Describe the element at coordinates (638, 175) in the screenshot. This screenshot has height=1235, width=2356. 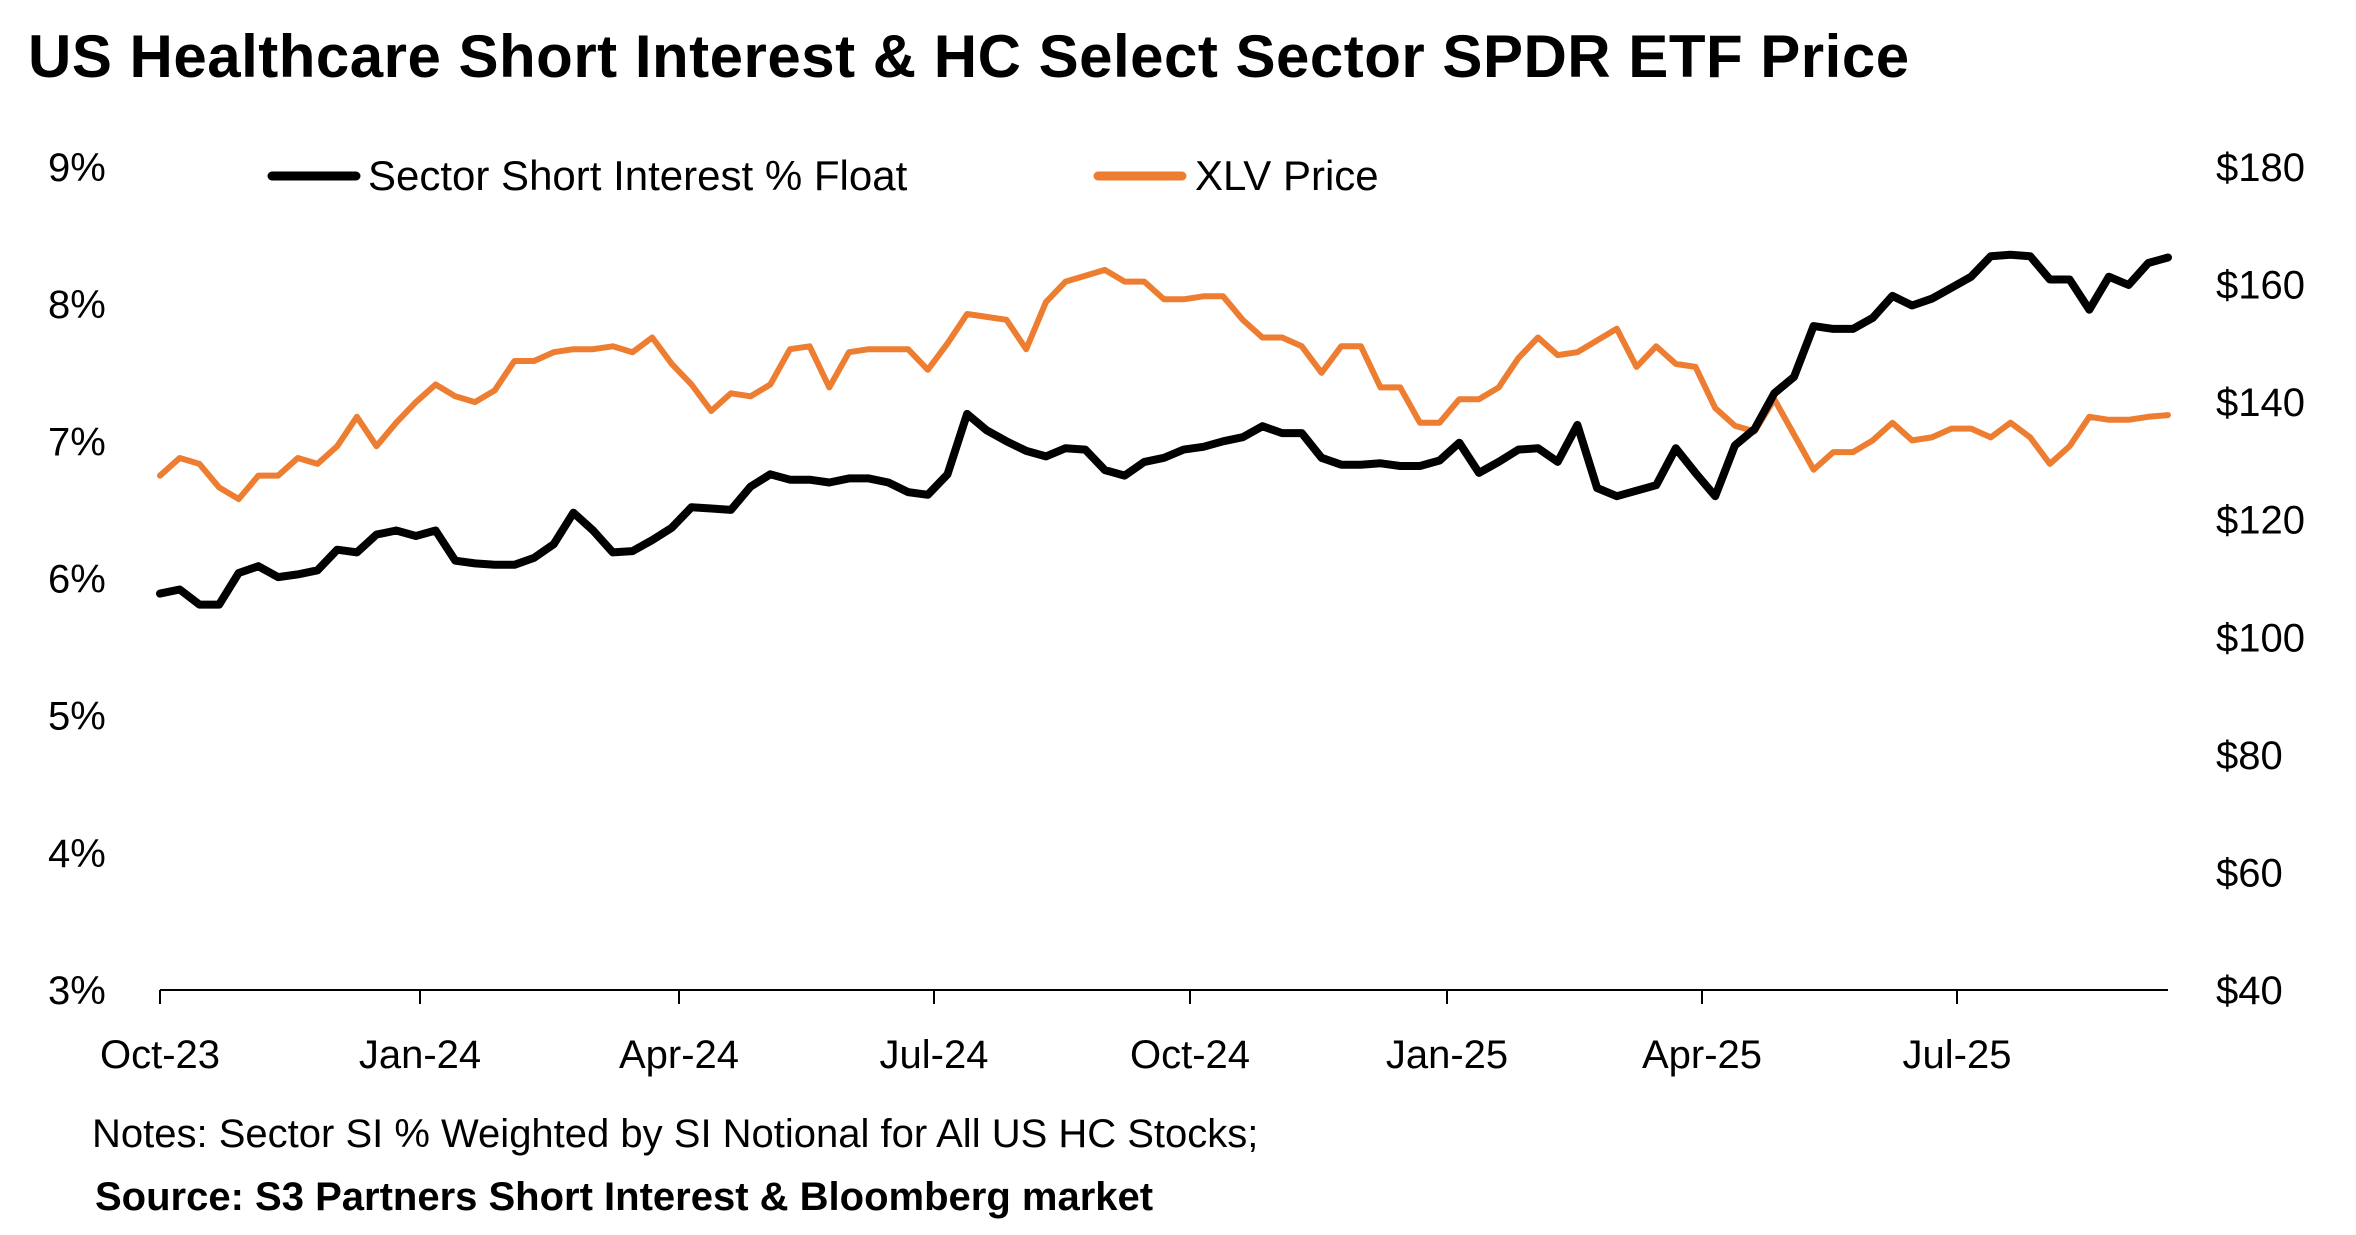
I see `legend-label: Sector Short Interest % Float` at that location.